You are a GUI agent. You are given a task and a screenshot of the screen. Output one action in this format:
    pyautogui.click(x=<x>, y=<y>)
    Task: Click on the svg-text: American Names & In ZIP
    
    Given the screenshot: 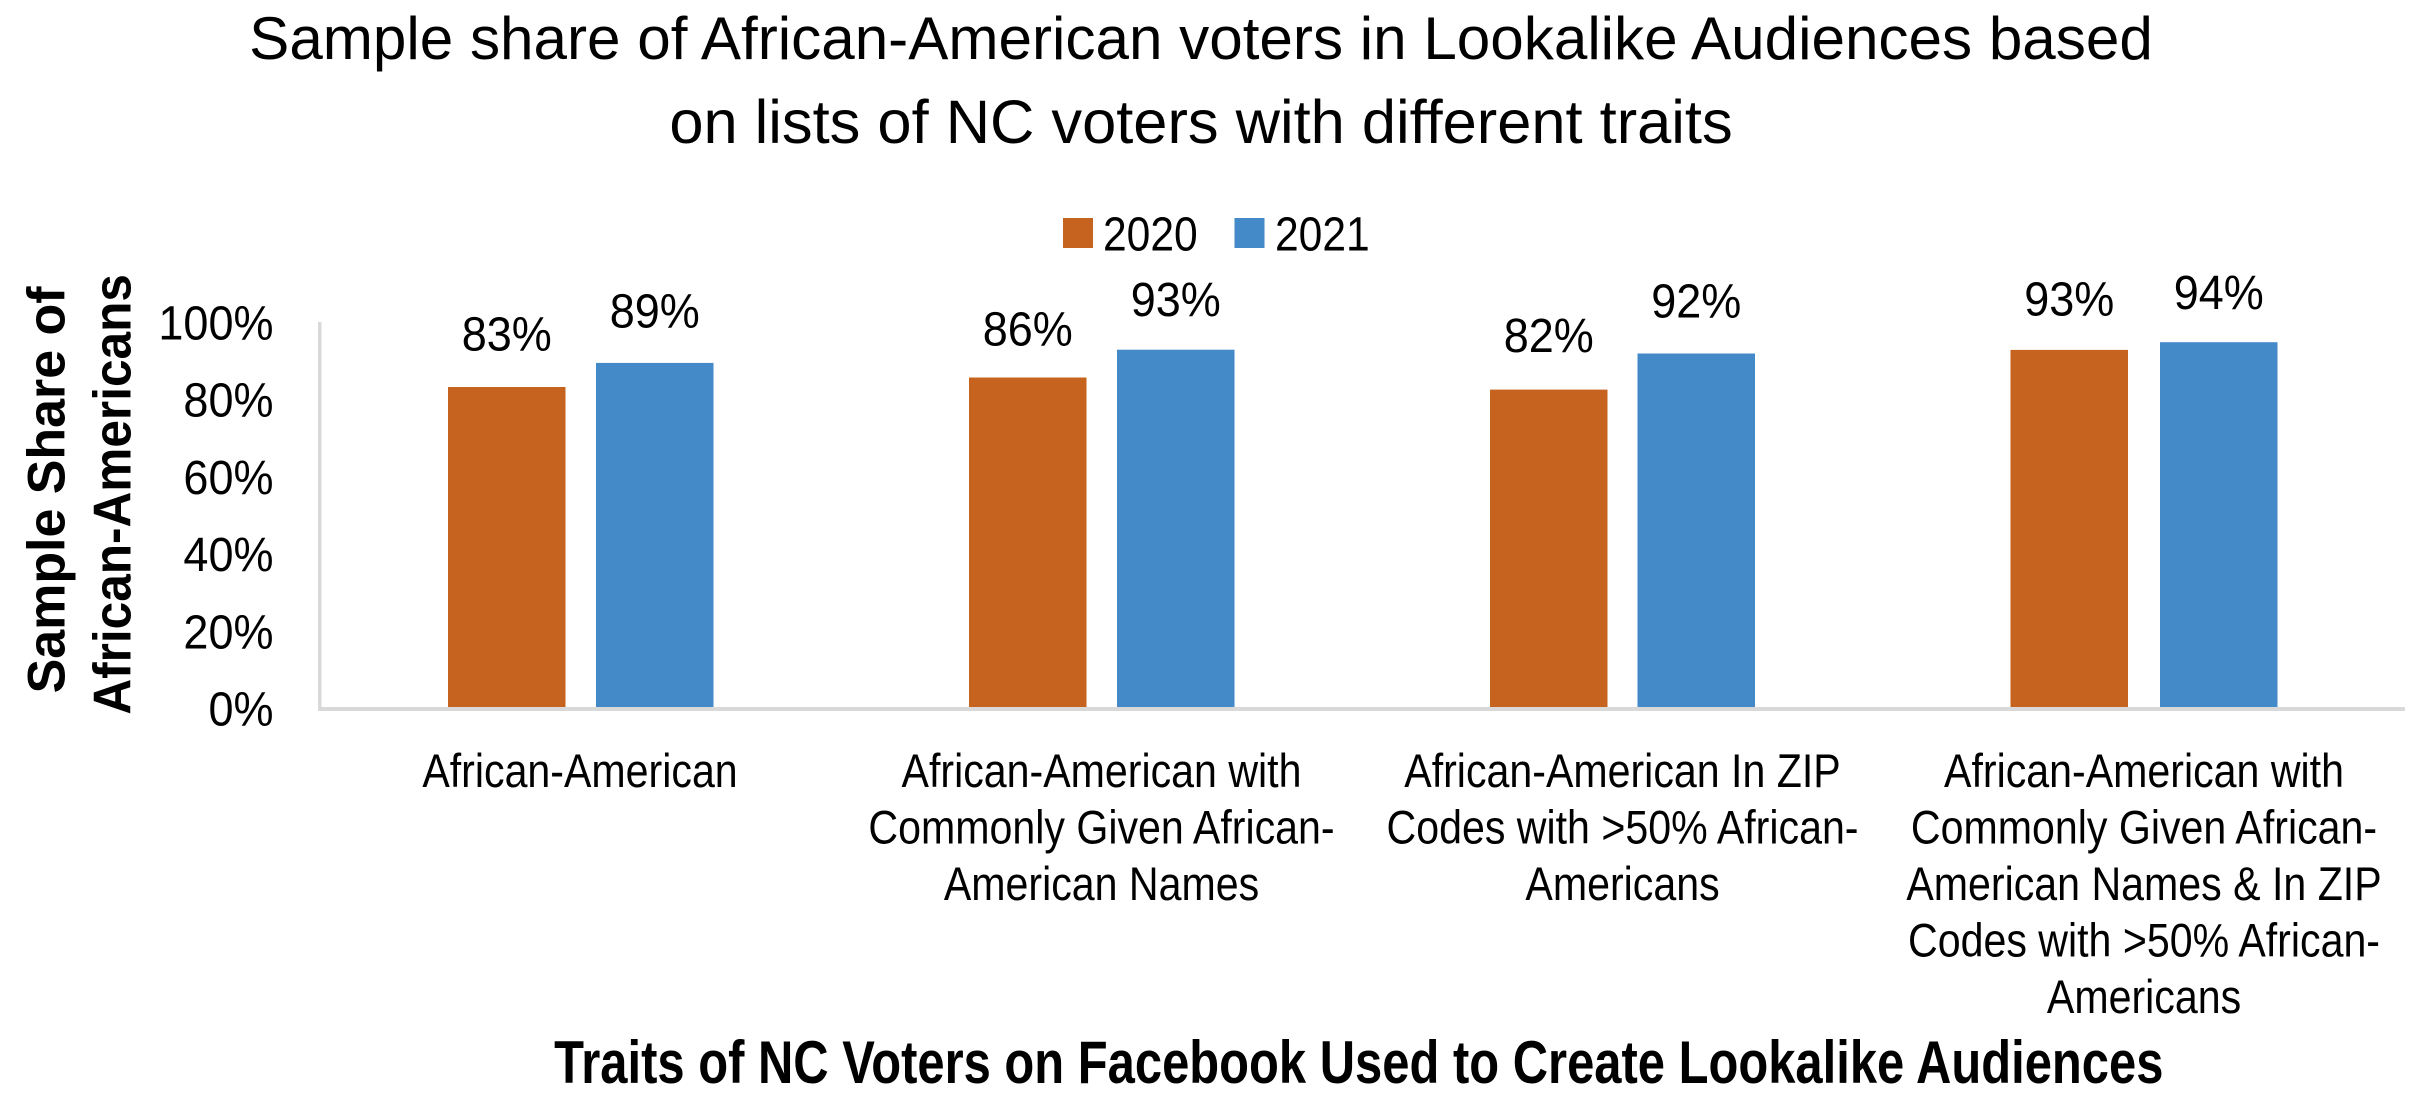 What is the action you would take?
    pyautogui.click(x=2143, y=884)
    